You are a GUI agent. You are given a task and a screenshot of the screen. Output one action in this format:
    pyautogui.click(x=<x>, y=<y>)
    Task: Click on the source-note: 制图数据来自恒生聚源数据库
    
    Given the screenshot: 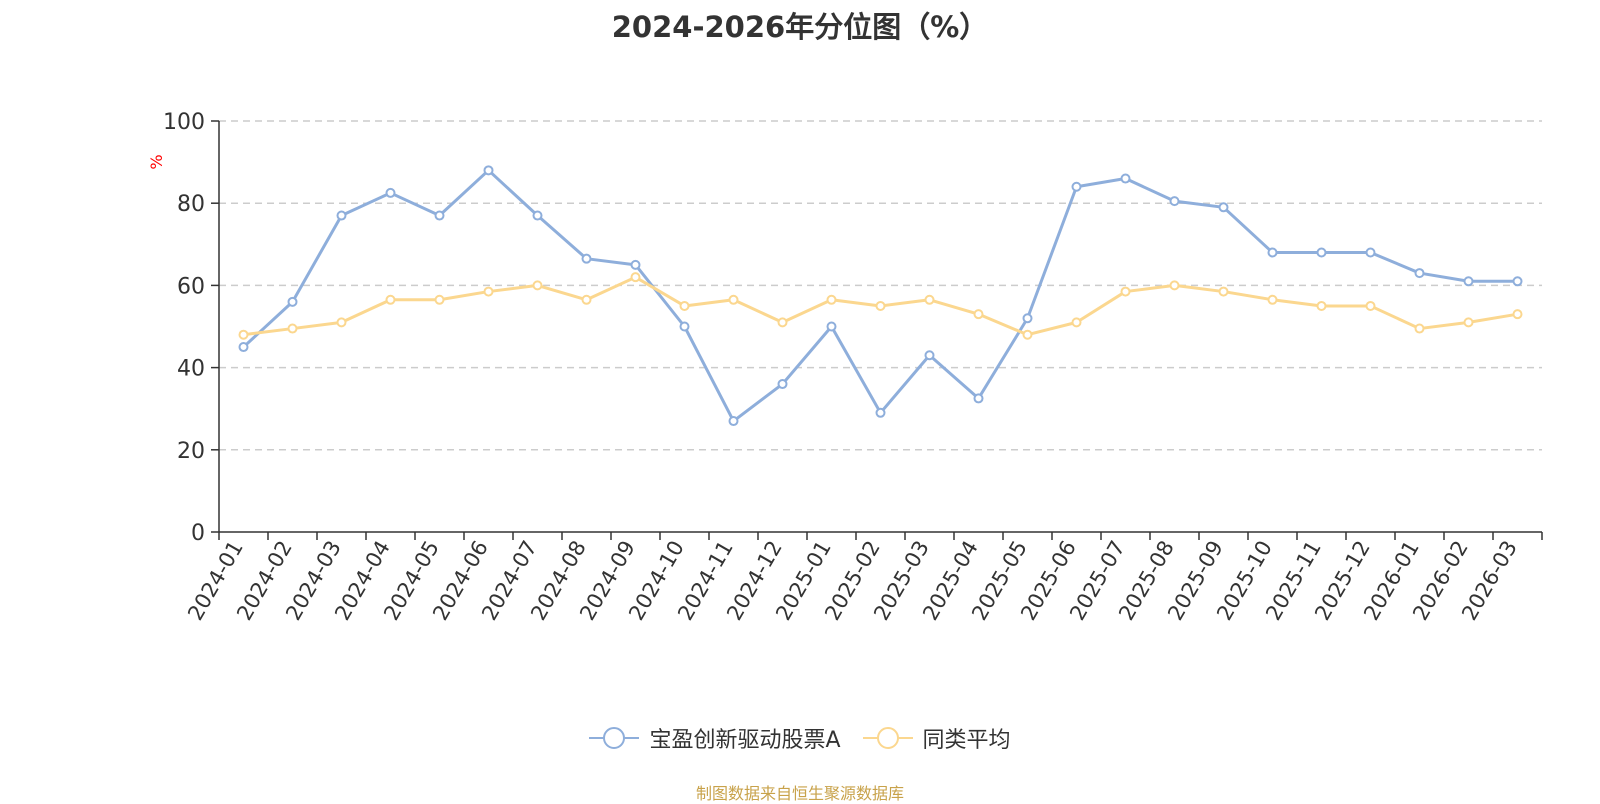 What is the action you would take?
    pyautogui.click(x=799, y=793)
    